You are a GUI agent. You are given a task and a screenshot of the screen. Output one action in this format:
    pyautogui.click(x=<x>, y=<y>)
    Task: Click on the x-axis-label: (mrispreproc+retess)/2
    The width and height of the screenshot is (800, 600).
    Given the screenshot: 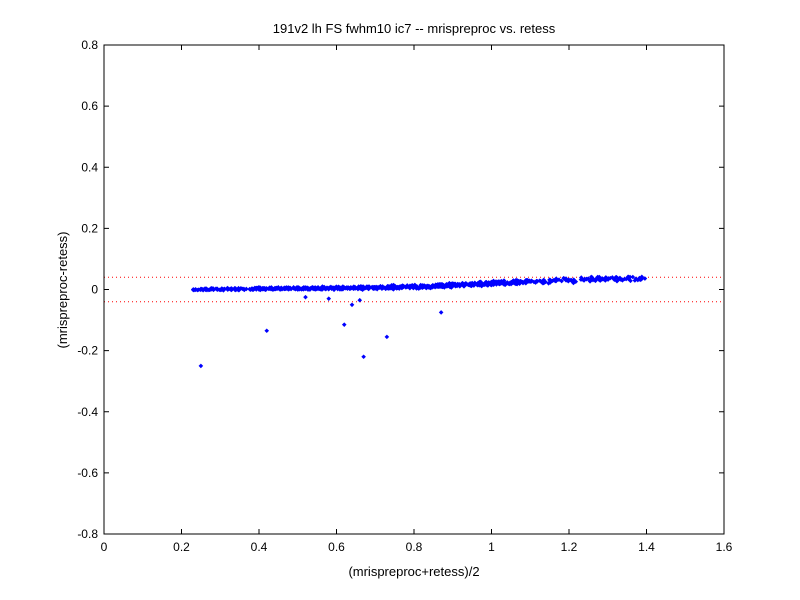 What is the action you would take?
    pyautogui.click(x=413, y=571)
    